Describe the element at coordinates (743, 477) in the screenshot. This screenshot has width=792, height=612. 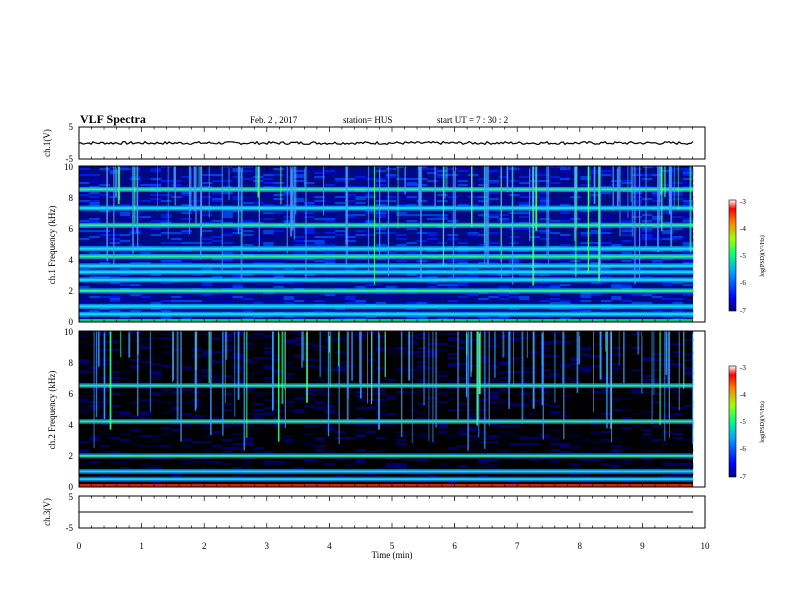
I see `ch2-cb-tick-m7: -7` at that location.